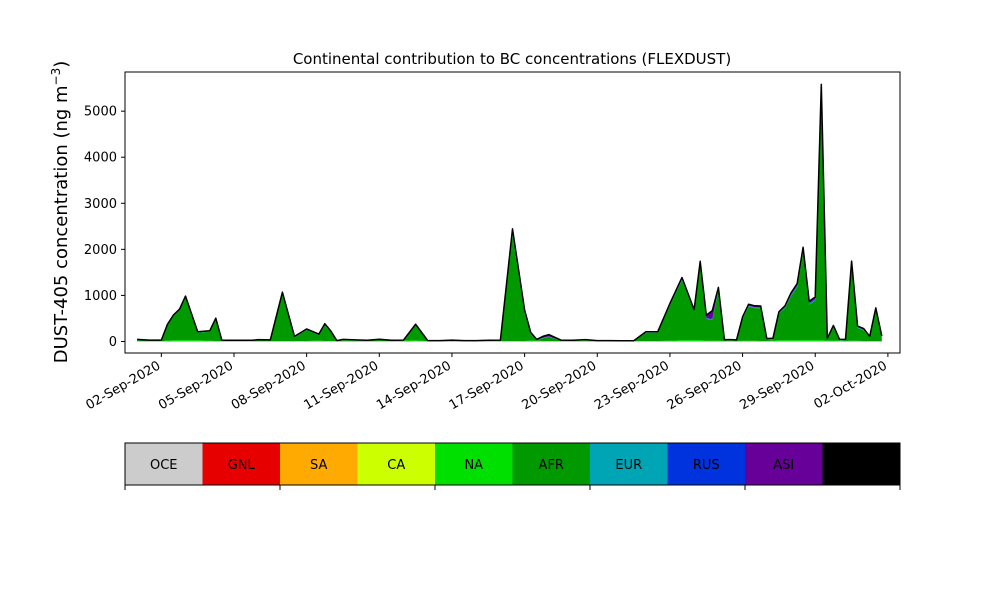 The image size is (1000, 604). I want to click on legend-swatch-gnl, so click(241, 464).